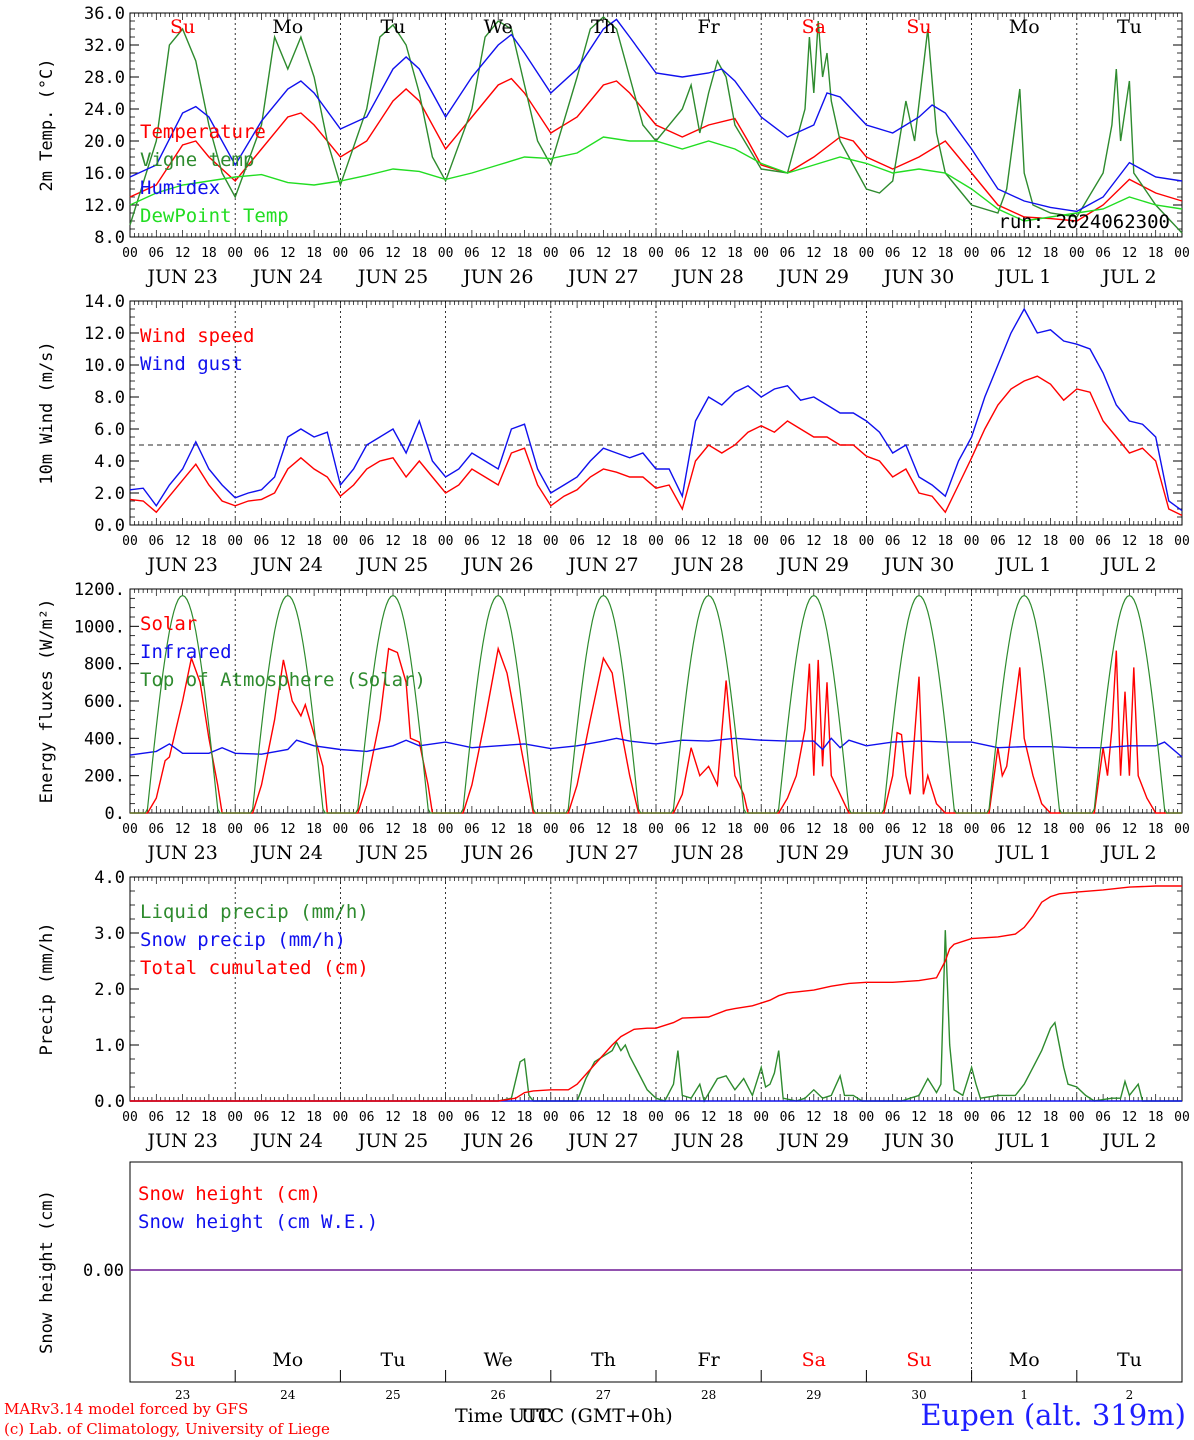 The image size is (1194, 1440). I want to click on y-tick-label: 1000., so click(99, 627).